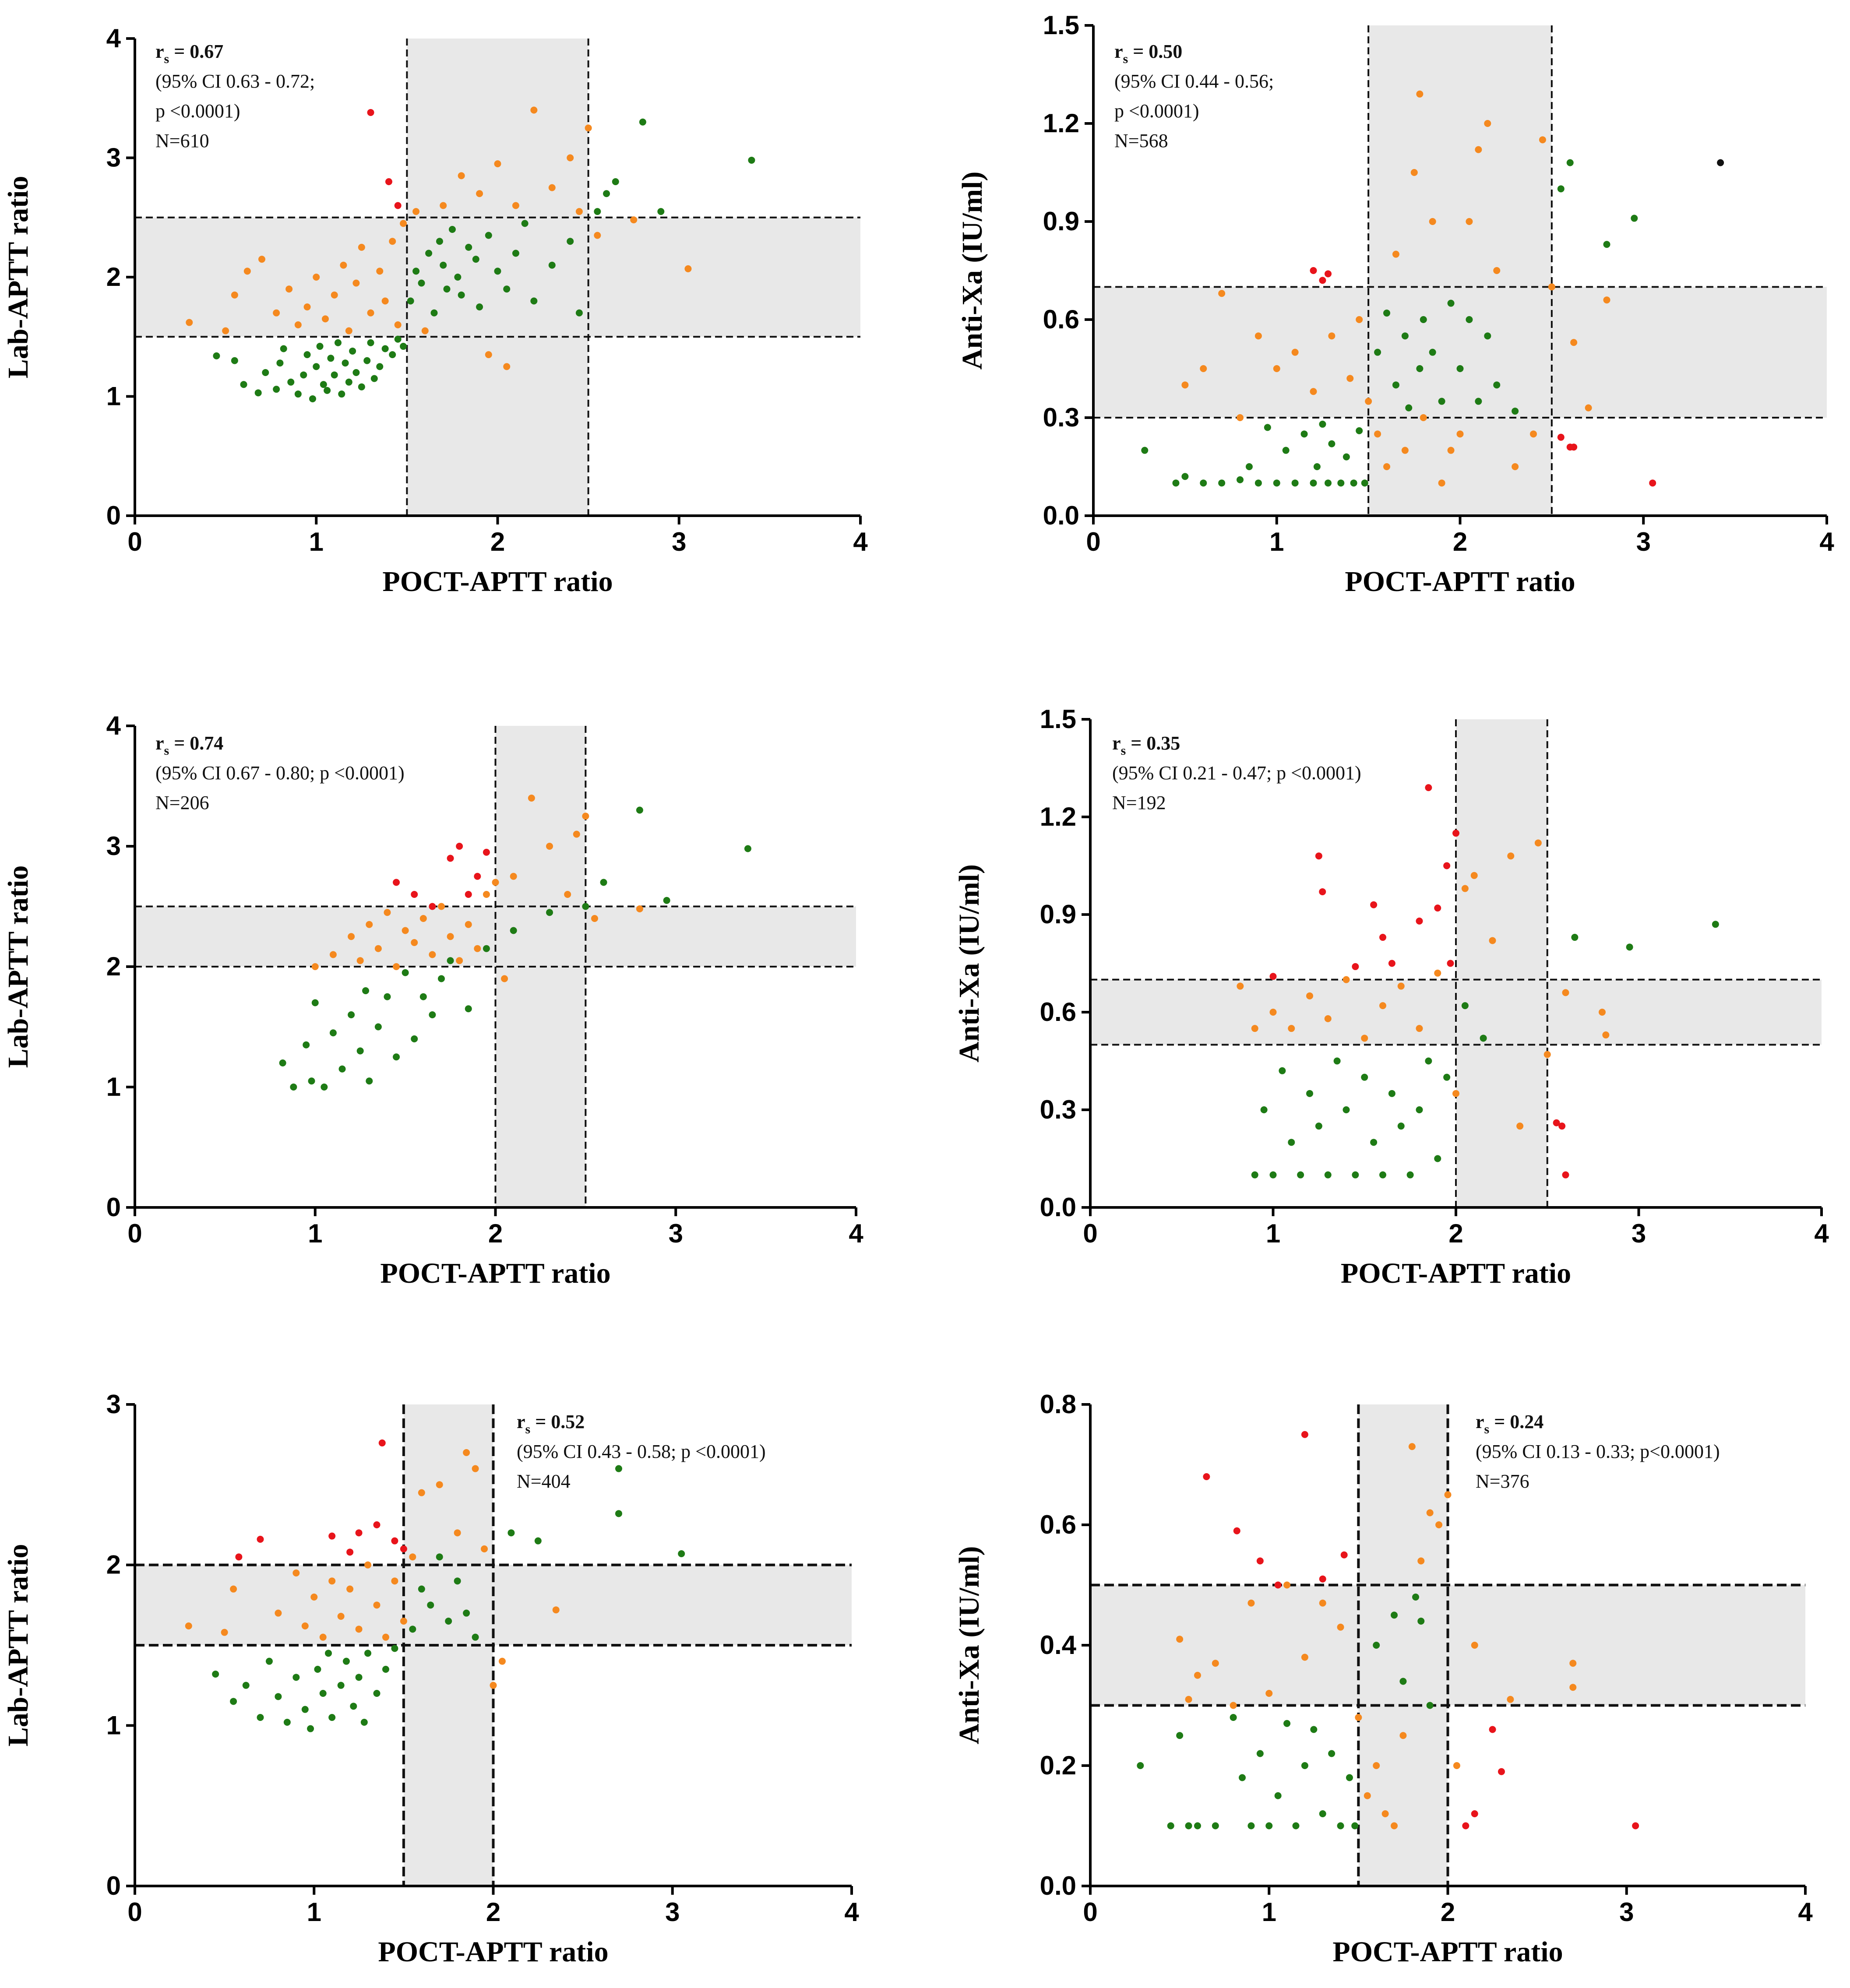 The height and width of the screenshot is (1988, 1850). Describe the element at coordinates (1058, 1645) in the screenshot. I see `y-tick-label: 0.4` at that location.